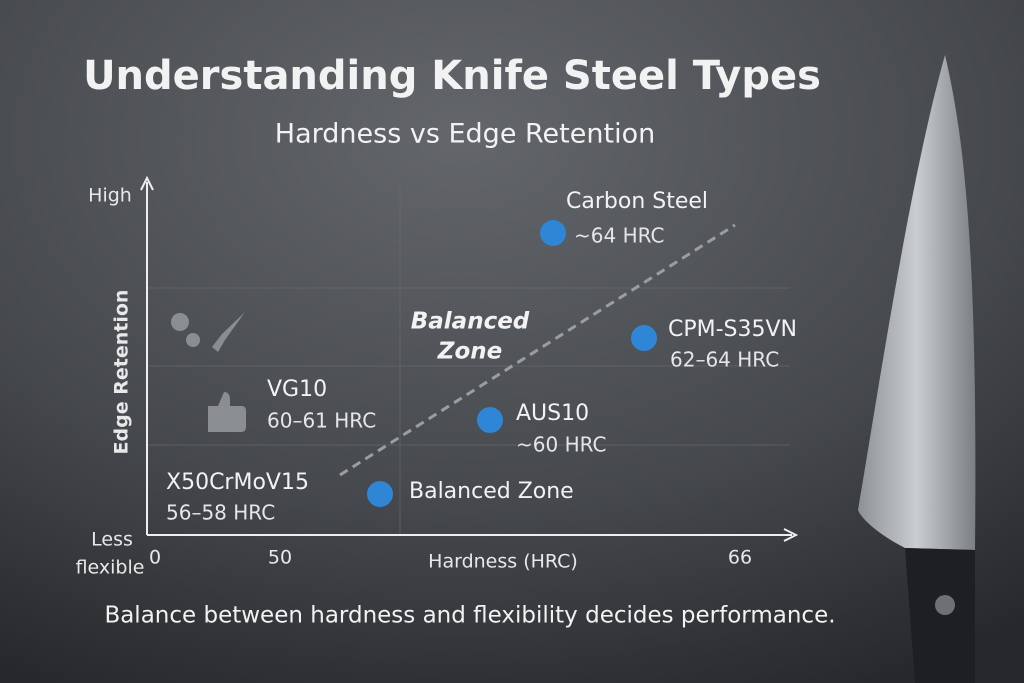  Describe the element at coordinates (470, 322) in the screenshot. I see `zone-label: Balanced` at that location.